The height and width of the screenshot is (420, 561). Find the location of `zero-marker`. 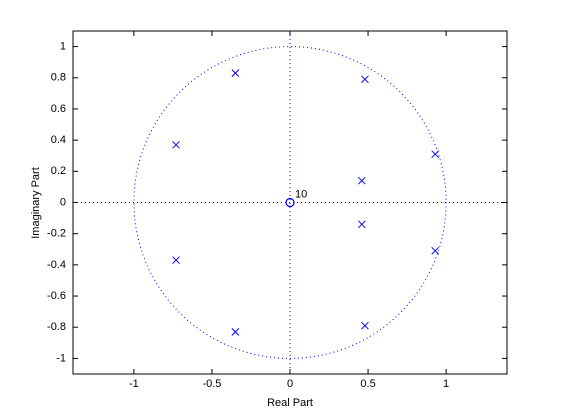

zero-marker is located at coordinates (290, 202).